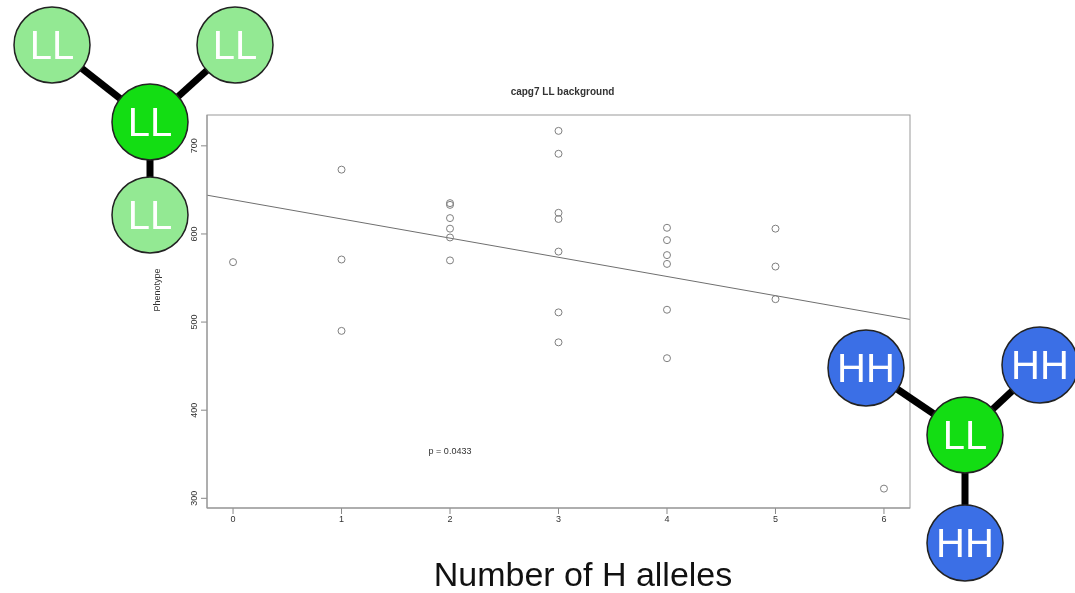 Image resolution: width=1075 pixels, height=593 pixels. I want to click on y-tick-label: 400, so click(194, 410).